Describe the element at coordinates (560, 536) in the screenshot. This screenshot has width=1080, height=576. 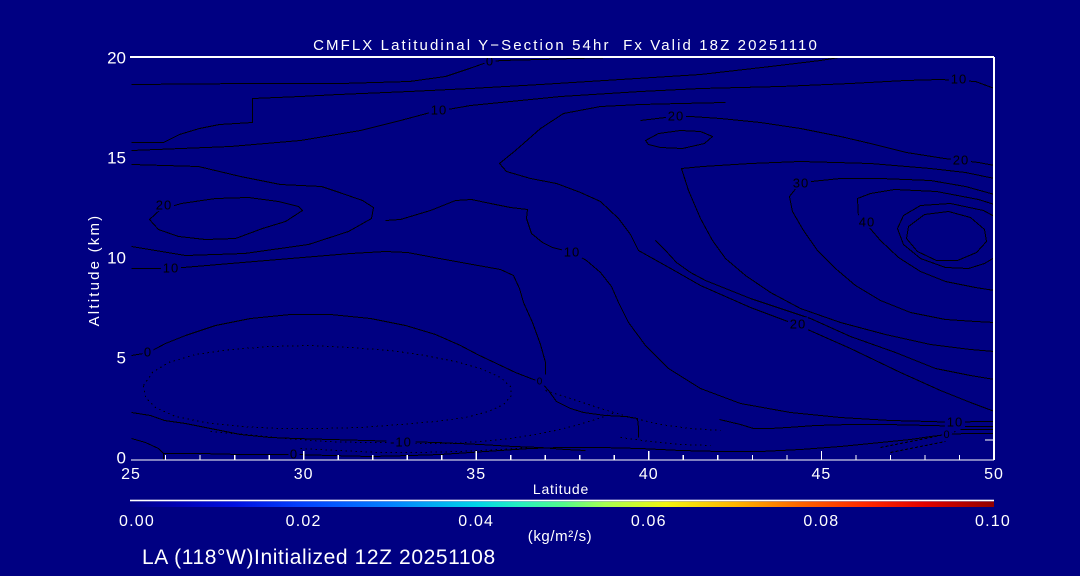
I see `svg-text: (kg/m²/s)` at that location.